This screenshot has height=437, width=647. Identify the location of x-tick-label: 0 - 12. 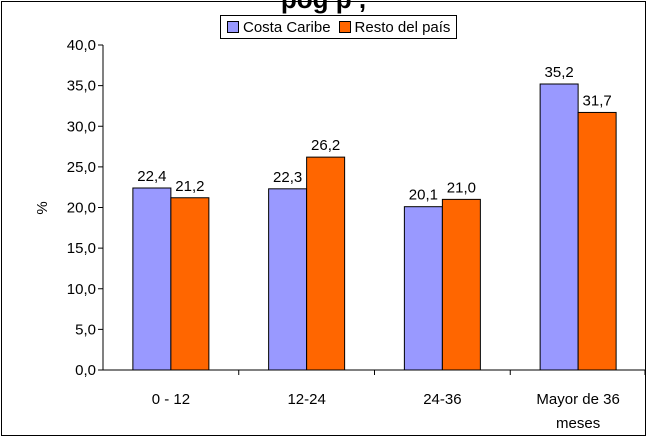
(171, 399).